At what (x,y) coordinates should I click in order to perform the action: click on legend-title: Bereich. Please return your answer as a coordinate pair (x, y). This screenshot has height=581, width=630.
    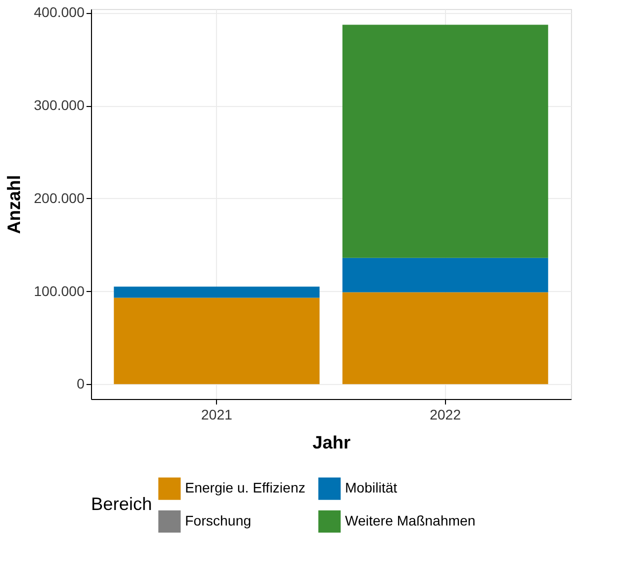
    Looking at the image, I should click on (121, 504).